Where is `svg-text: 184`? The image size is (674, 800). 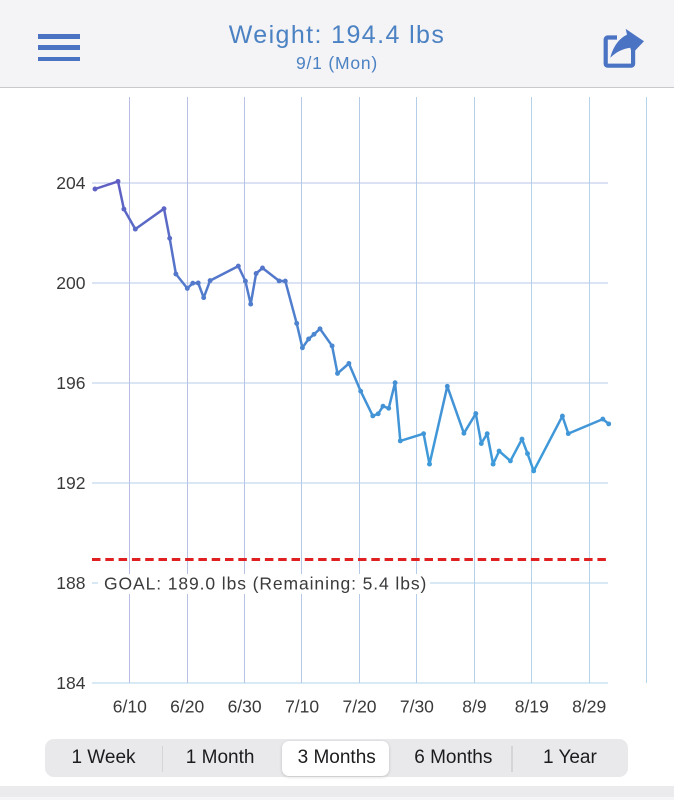 svg-text: 184 is located at coordinates (70, 683).